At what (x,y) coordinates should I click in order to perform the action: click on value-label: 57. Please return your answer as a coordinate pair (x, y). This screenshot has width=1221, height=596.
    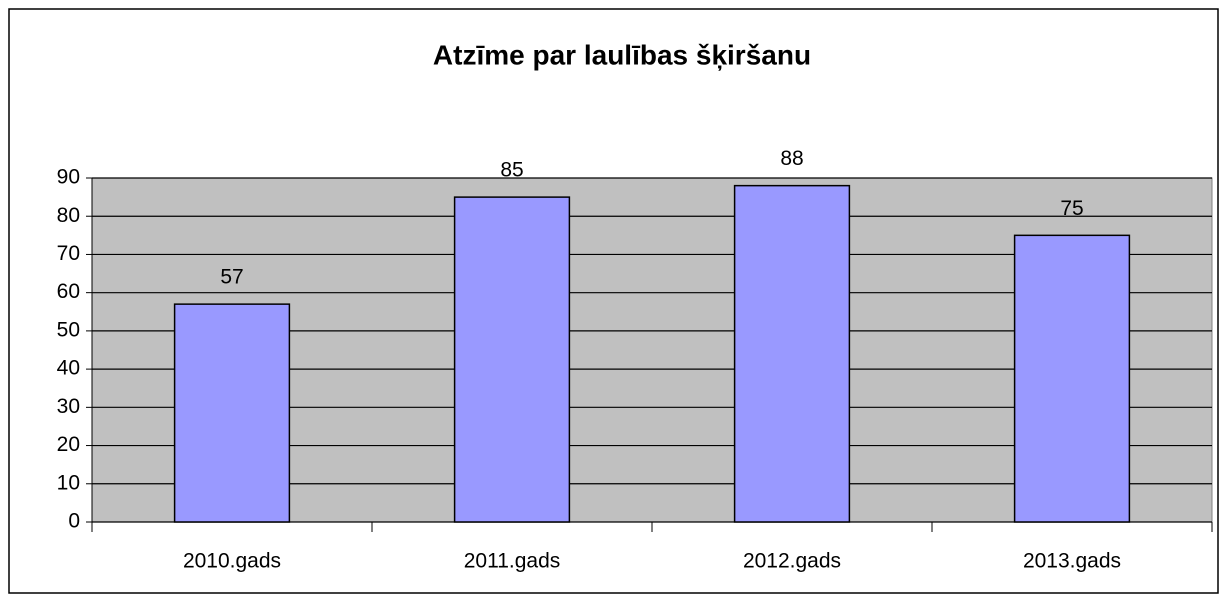
    Looking at the image, I should click on (231, 277).